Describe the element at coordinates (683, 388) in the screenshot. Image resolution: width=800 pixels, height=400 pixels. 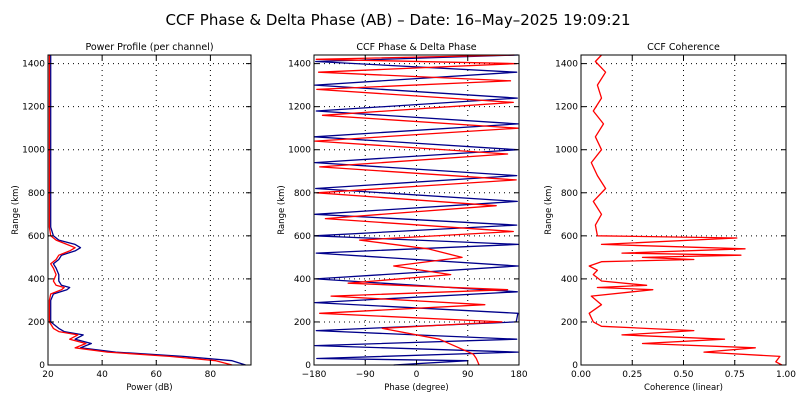
I see `coherence-xlabel: Coherence (linear)` at that location.